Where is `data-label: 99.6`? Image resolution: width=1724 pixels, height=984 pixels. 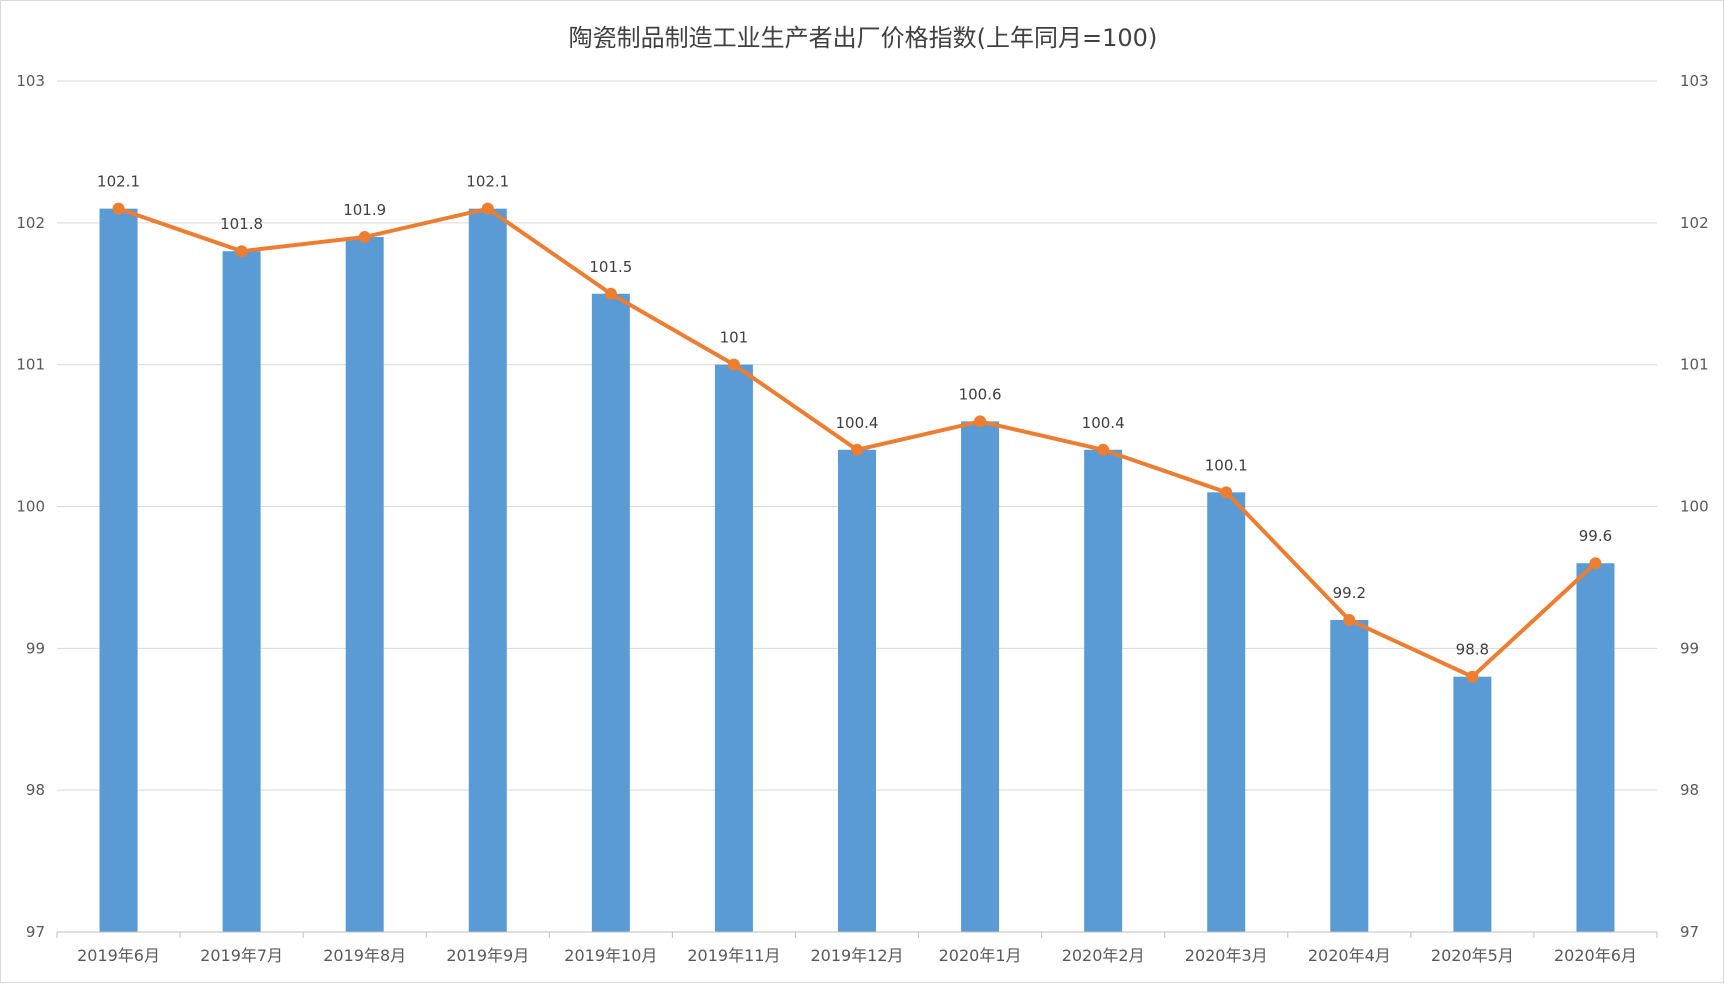
data-label: 99.6 is located at coordinates (1595, 536).